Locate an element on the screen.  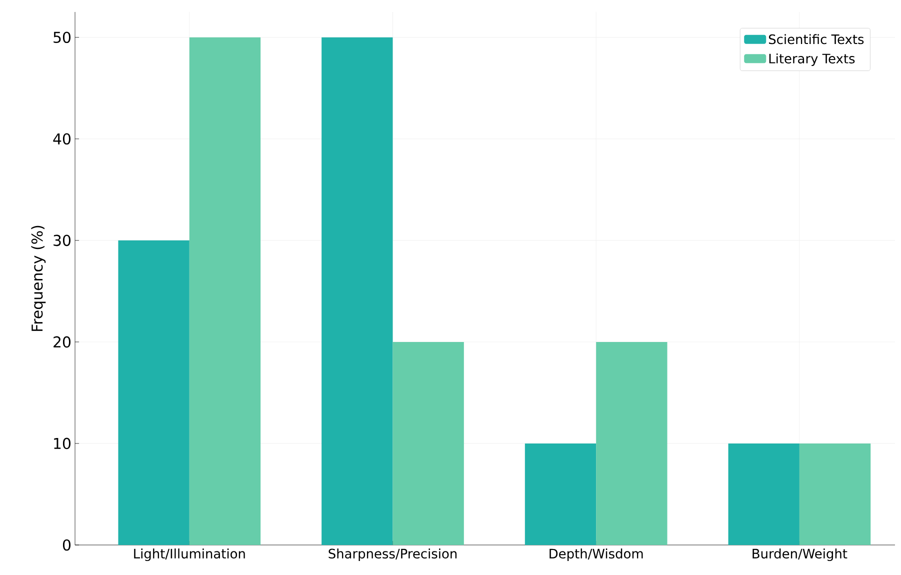
y-tick-label: 30 is located at coordinates (62, 240).